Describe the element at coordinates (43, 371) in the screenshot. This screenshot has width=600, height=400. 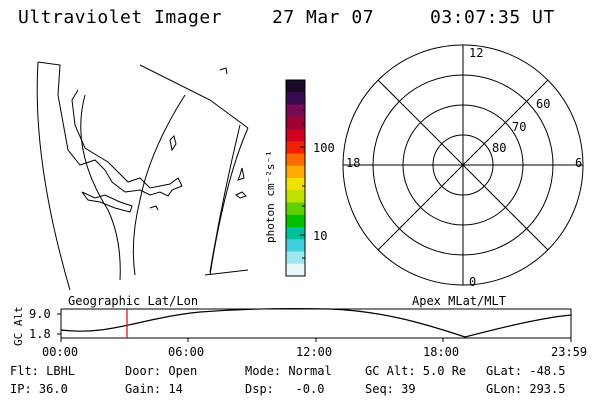
I see `status-filter: Flt: LBHL` at that location.